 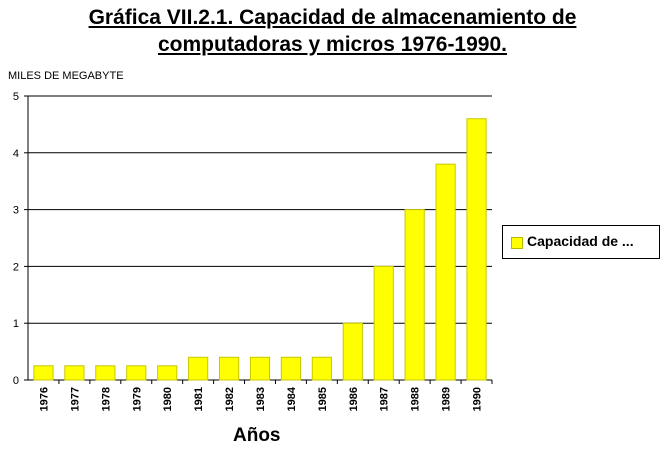 What do you see at coordinates (230, 399) in the screenshot?
I see `x-tick-label: 1982` at bounding box center [230, 399].